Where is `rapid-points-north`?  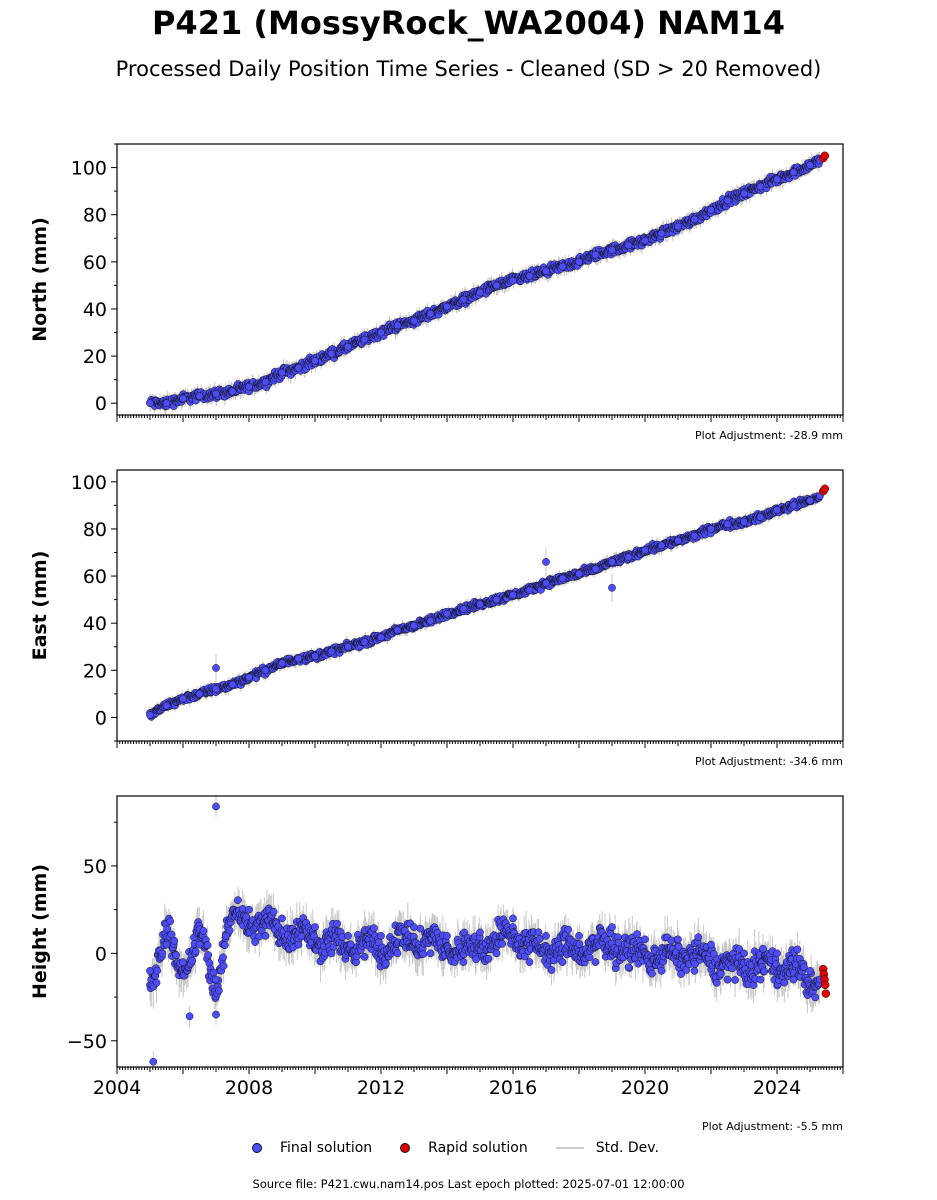
rapid-points-north is located at coordinates (824, 157).